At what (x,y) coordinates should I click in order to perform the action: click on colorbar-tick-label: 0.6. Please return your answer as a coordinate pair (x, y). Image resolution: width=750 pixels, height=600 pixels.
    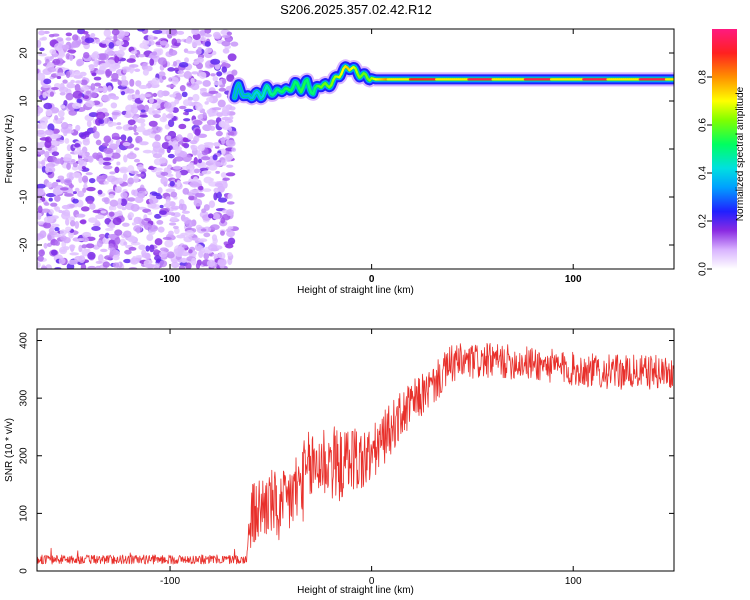
    Looking at the image, I should click on (703, 125).